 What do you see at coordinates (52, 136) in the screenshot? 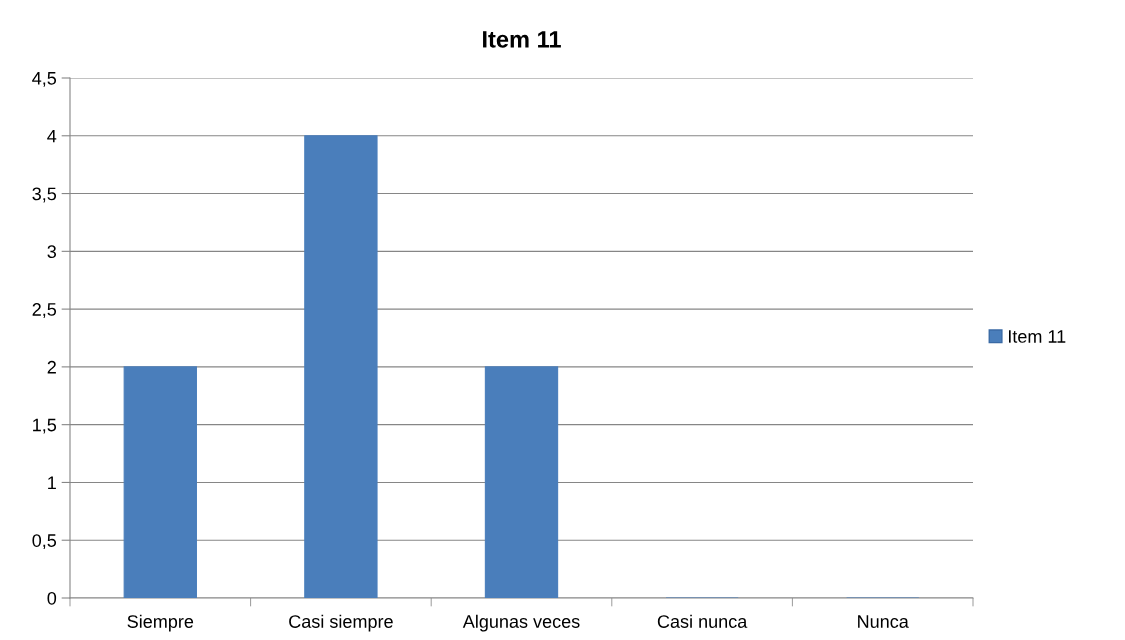
I see `y-tick-label: 4` at bounding box center [52, 136].